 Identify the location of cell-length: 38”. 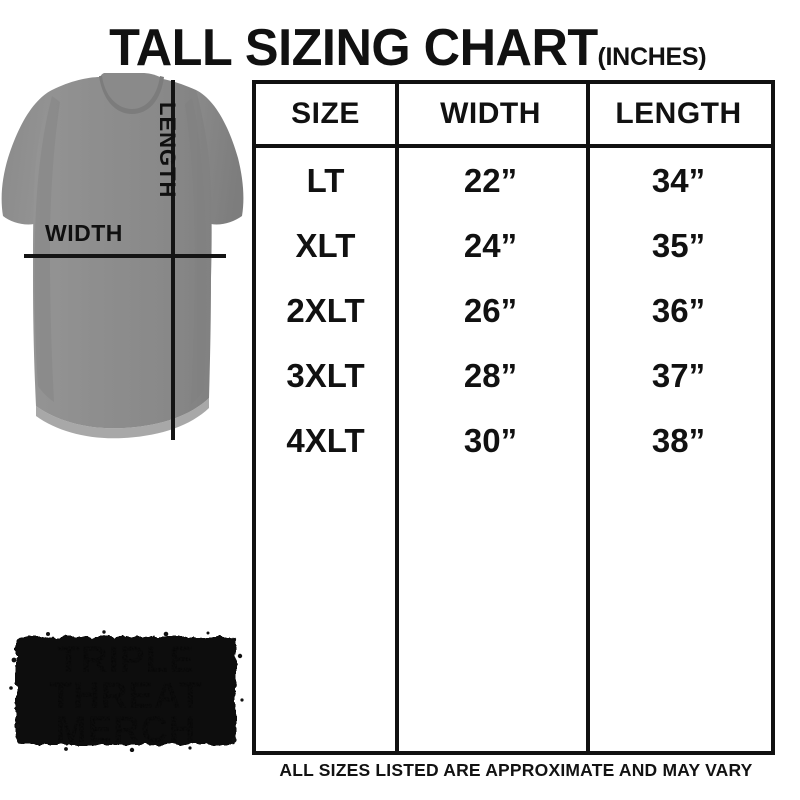
(678, 440).